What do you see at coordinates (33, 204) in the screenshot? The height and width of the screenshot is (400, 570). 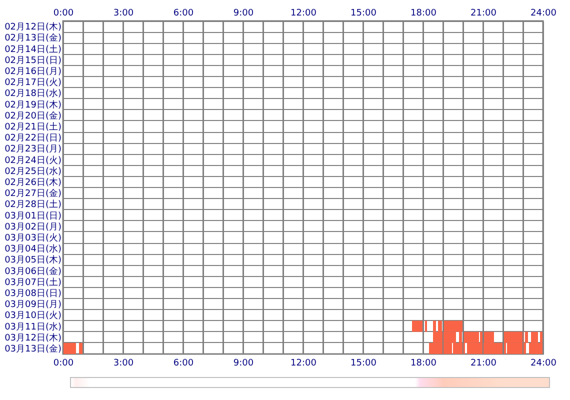 I see `y-tick-label: 02月28日(土)` at bounding box center [33, 204].